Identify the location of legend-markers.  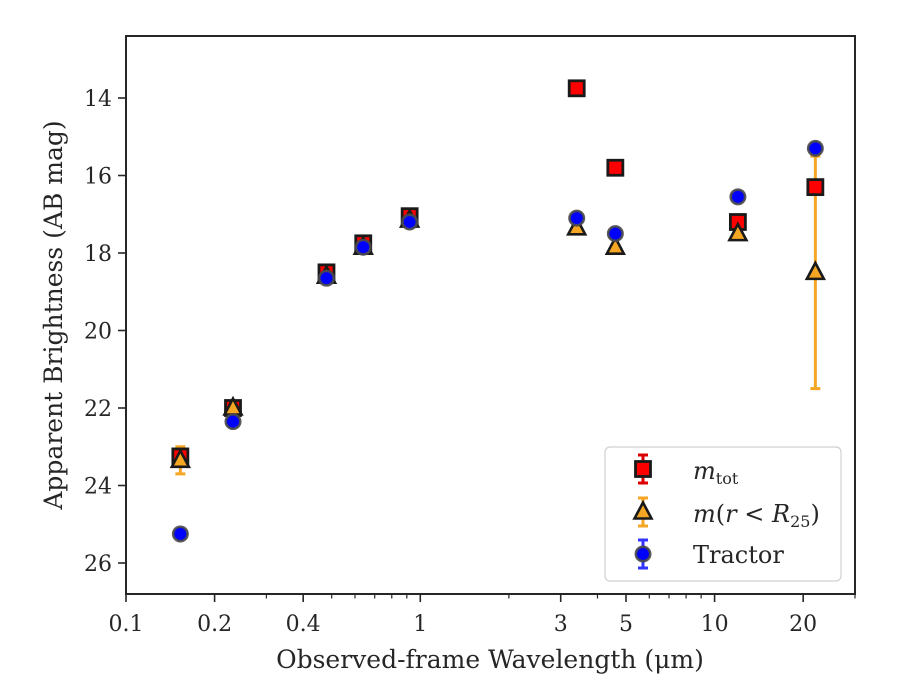
(643, 511).